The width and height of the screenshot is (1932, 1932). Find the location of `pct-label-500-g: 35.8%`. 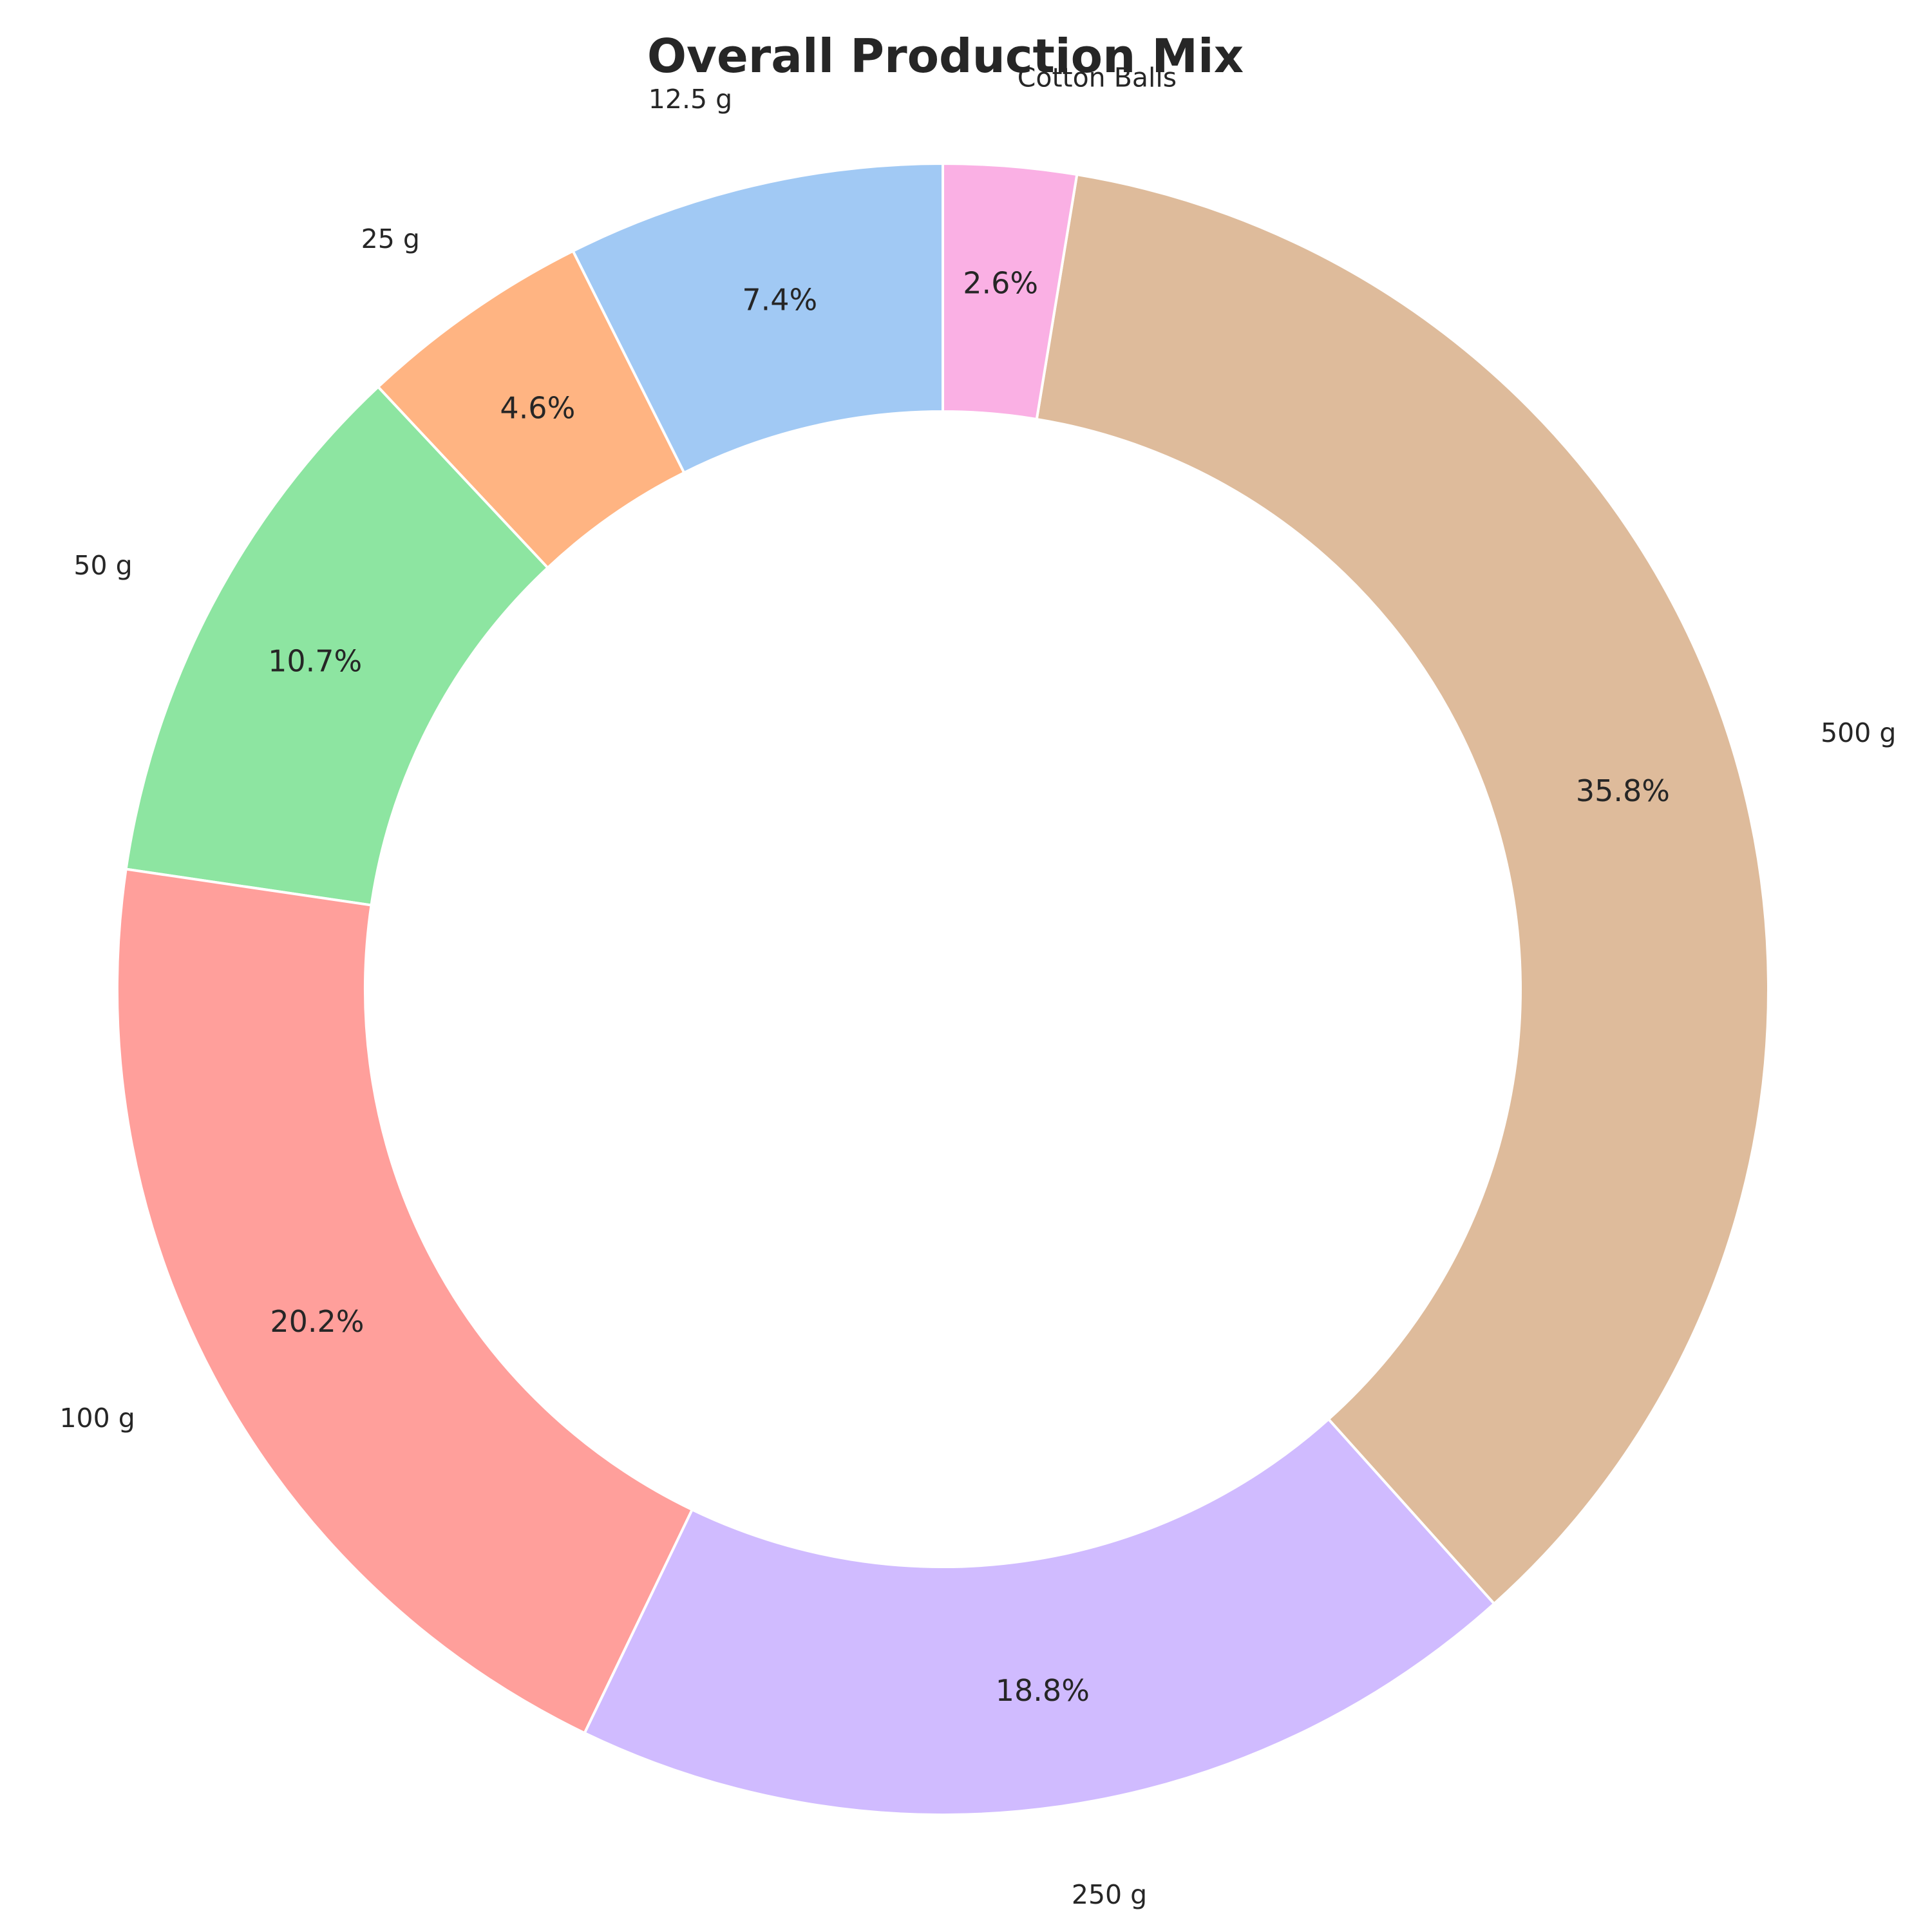

pct-label-500-g: 35.8% is located at coordinates (1623, 790).